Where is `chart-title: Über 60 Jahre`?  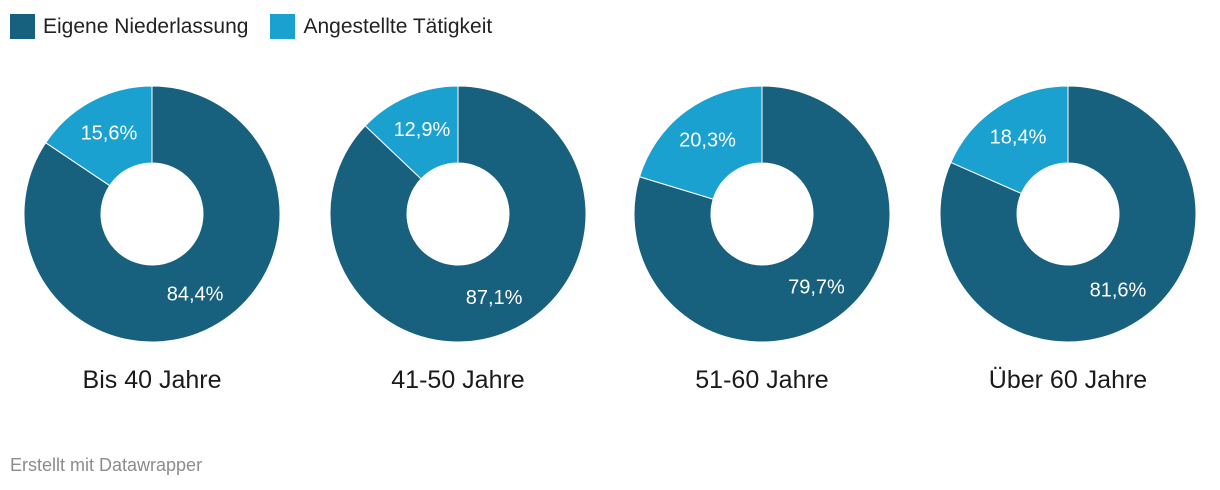 chart-title: Über 60 Jahre is located at coordinates (1068, 380).